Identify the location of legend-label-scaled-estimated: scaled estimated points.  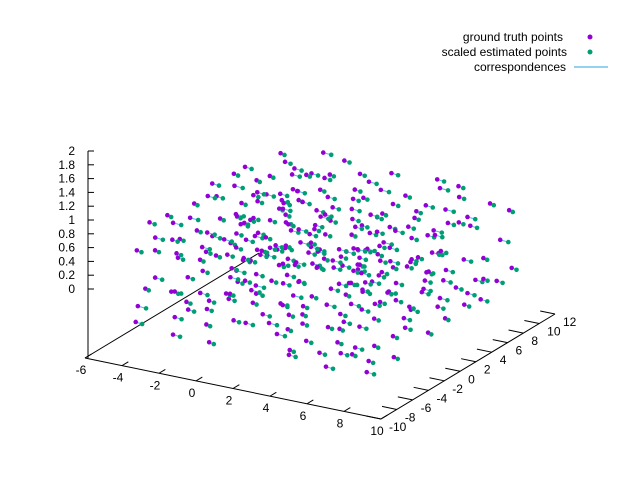
(504, 52).